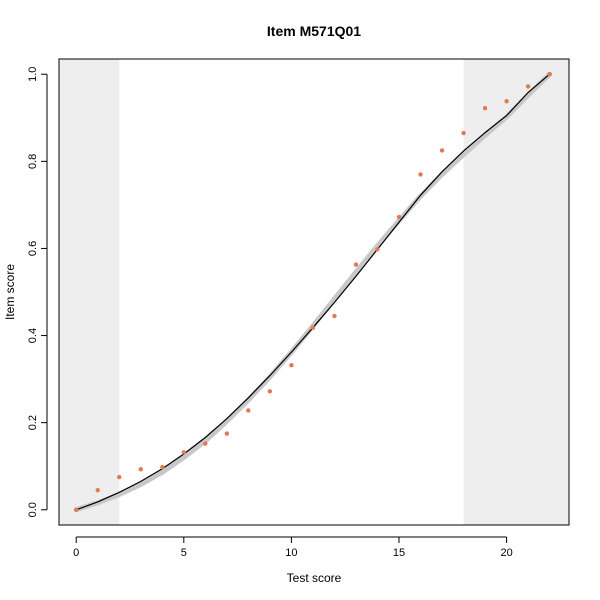 Image resolution: width=600 pixels, height=600 pixels. What do you see at coordinates (37, 292) in the screenshot?
I see `y-axis: 0.0 0.2 0.4 0.6 0.8 1.0` at bounding box center [37, 292].